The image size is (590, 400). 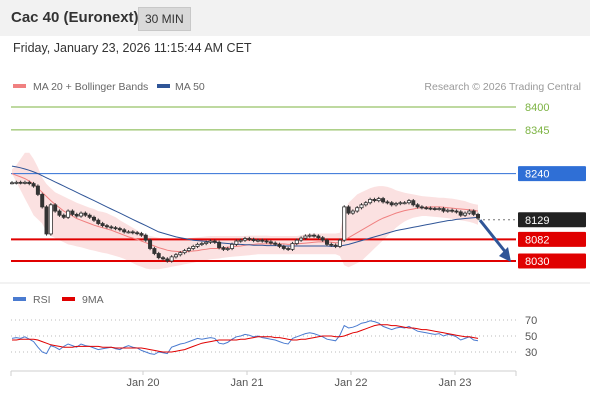 I want to click on ma50-legend-swatch, so click(x=163, y=86).